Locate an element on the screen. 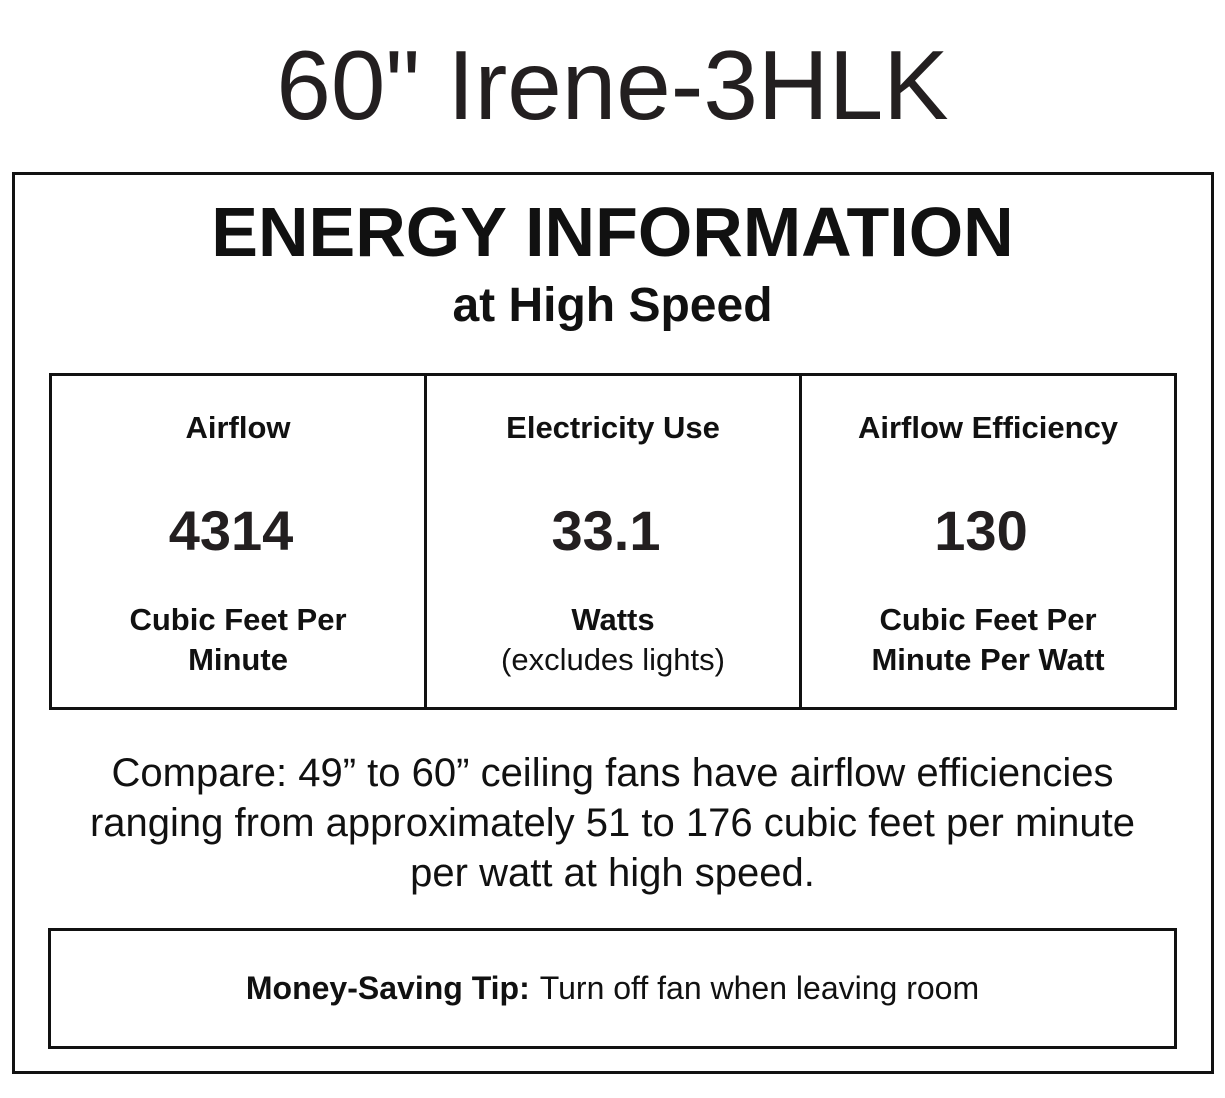 This screenshot has height=1098, width=1225. metric-label: Electricity Use is located at coordinates (613, 427).